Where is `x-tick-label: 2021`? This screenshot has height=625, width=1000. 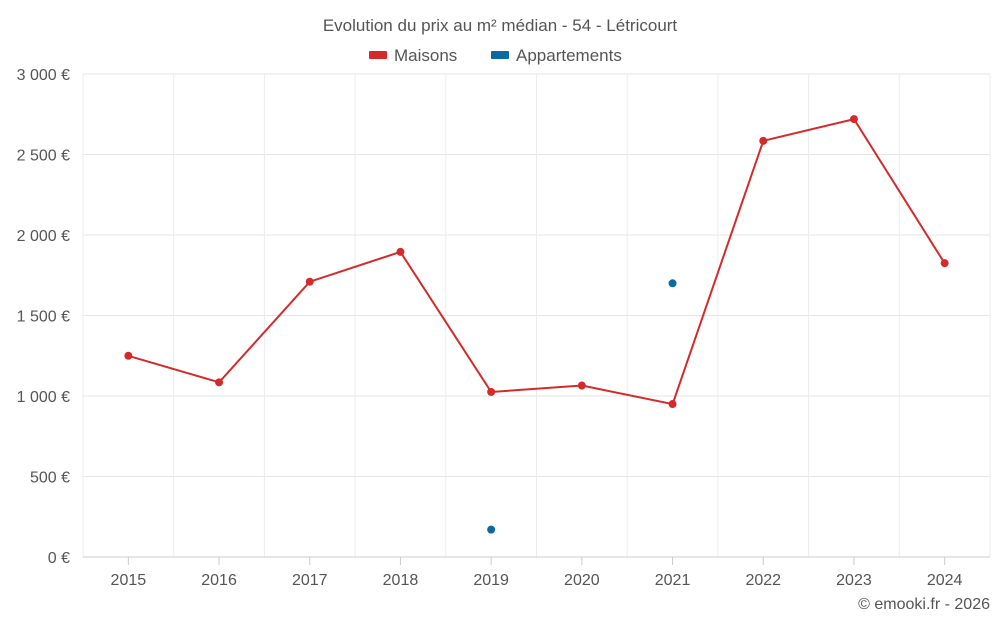 x-tick-label: 2021 is located at coordinates (673, 580).